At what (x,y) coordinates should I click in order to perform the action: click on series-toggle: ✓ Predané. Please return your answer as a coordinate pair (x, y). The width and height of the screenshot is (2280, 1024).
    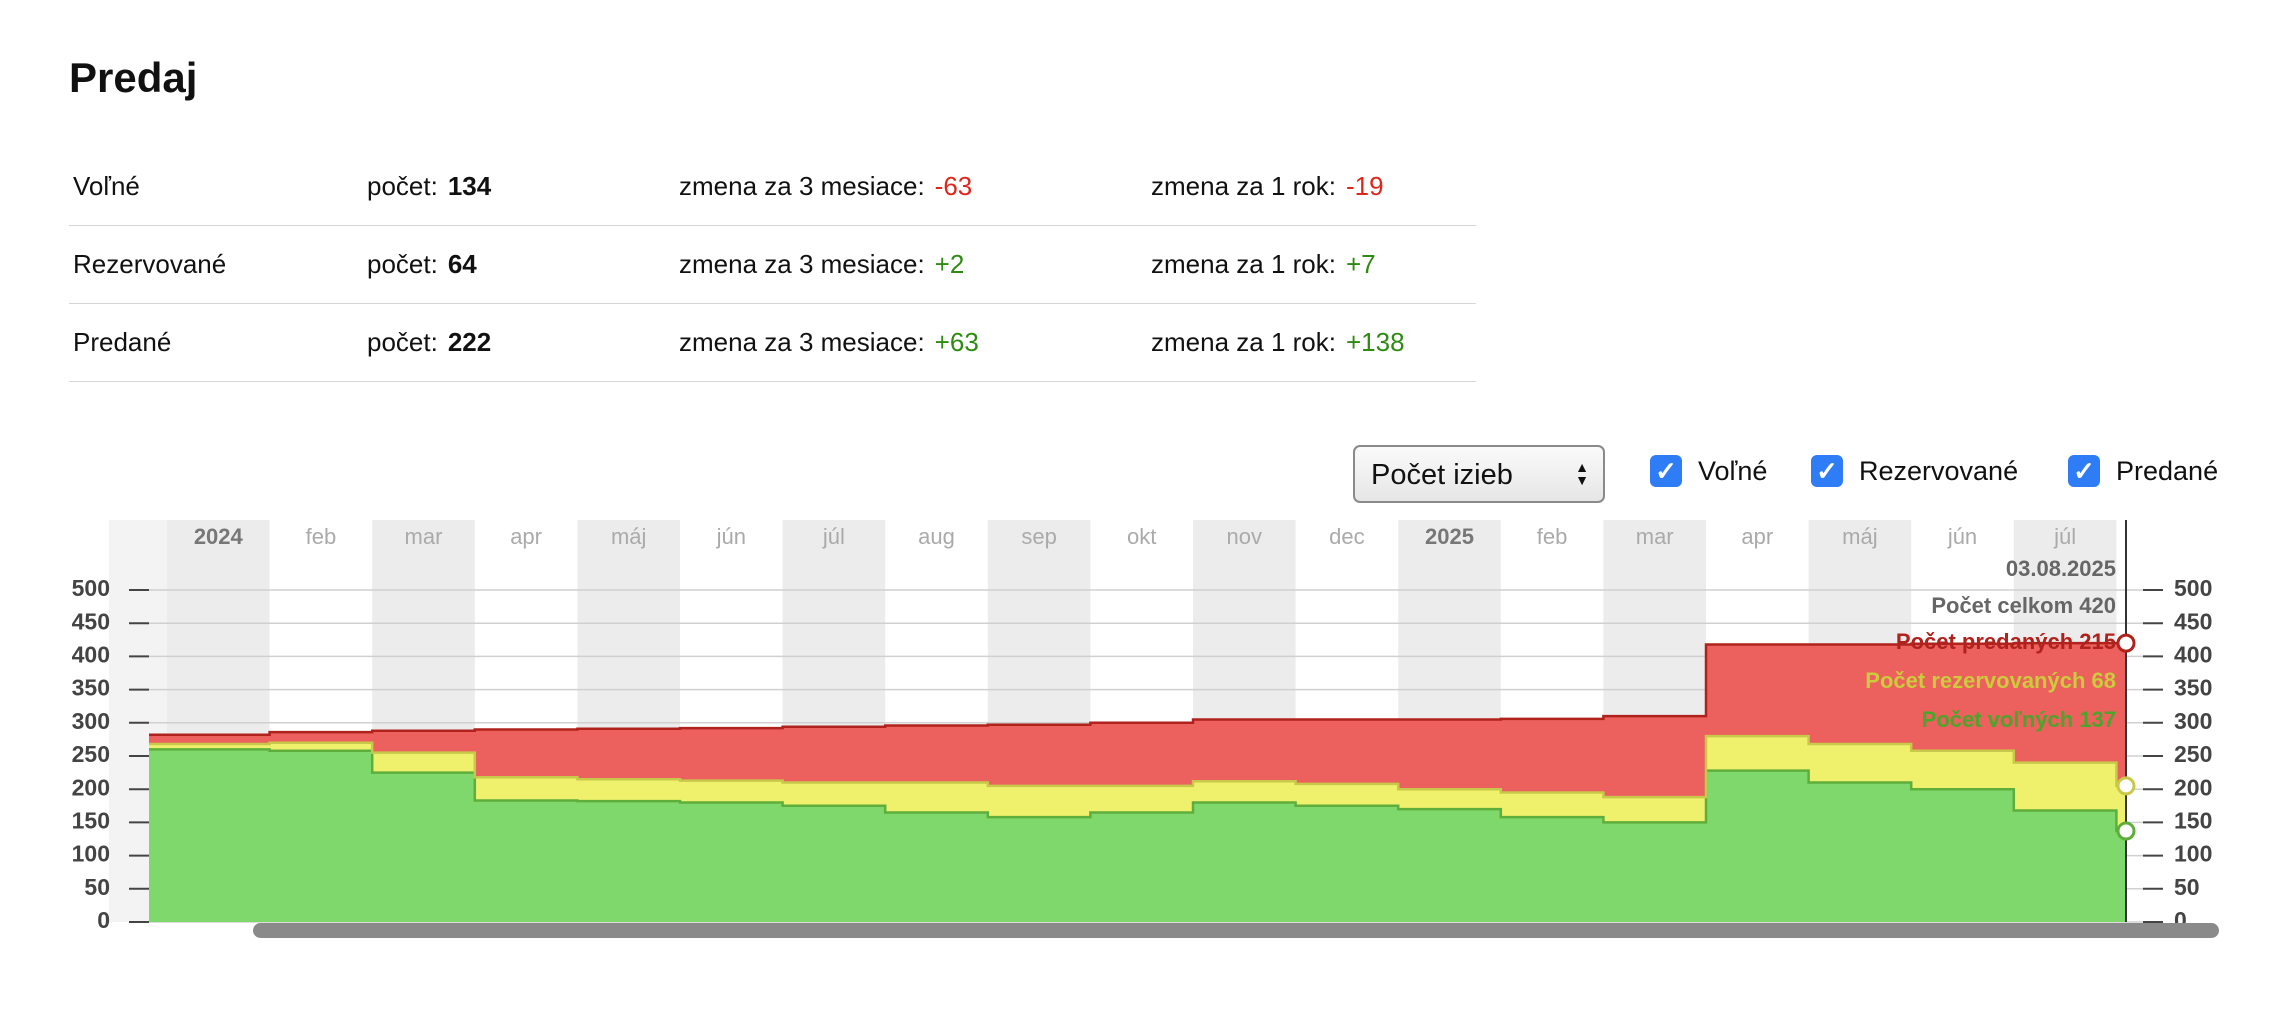
    Looking at the image, I should click on (2143, 471).